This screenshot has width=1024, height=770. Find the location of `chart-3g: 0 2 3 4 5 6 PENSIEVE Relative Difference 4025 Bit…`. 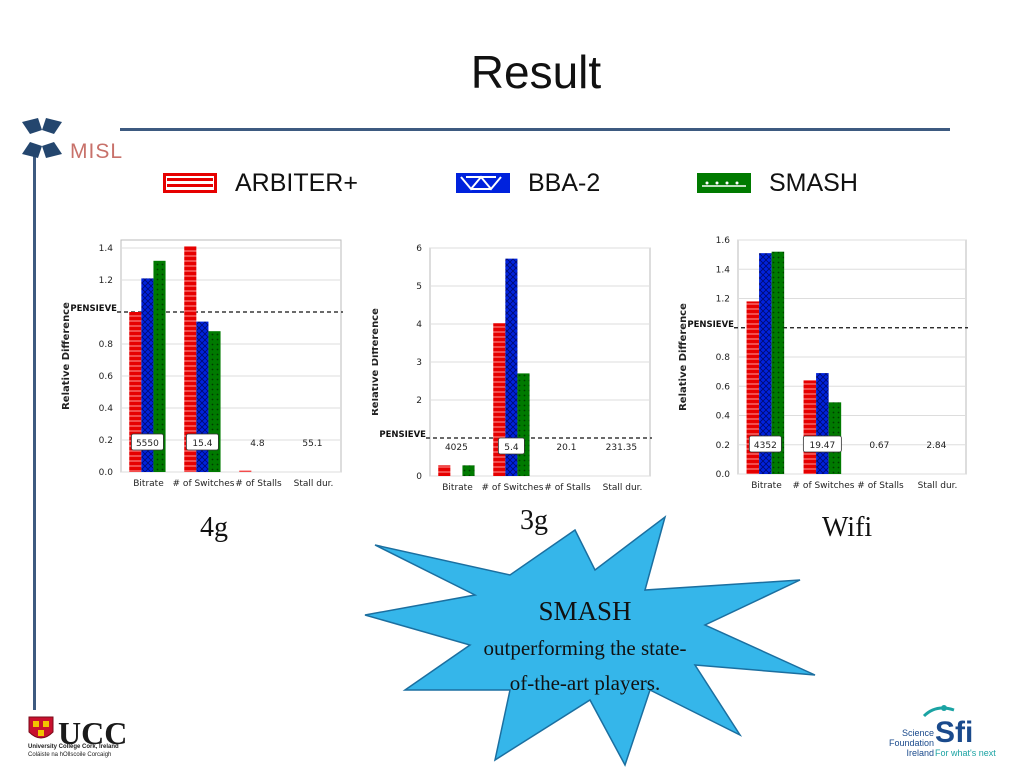

chart-3g: 0 2 3 4 5 6 PENSIEVE Relative Difference 4025 Bit… is located at coordinates (512, 368).